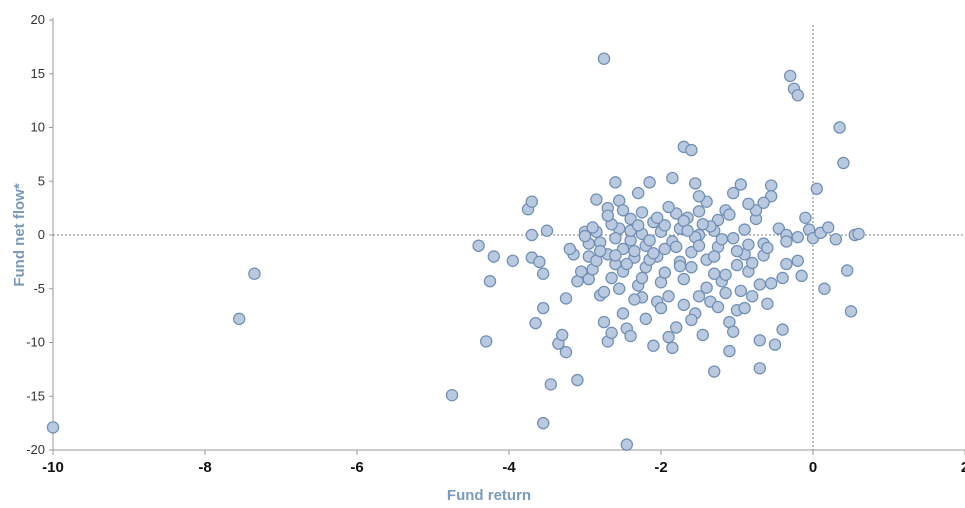  I want to click on y-tick-label: -20, so click(35, 449).